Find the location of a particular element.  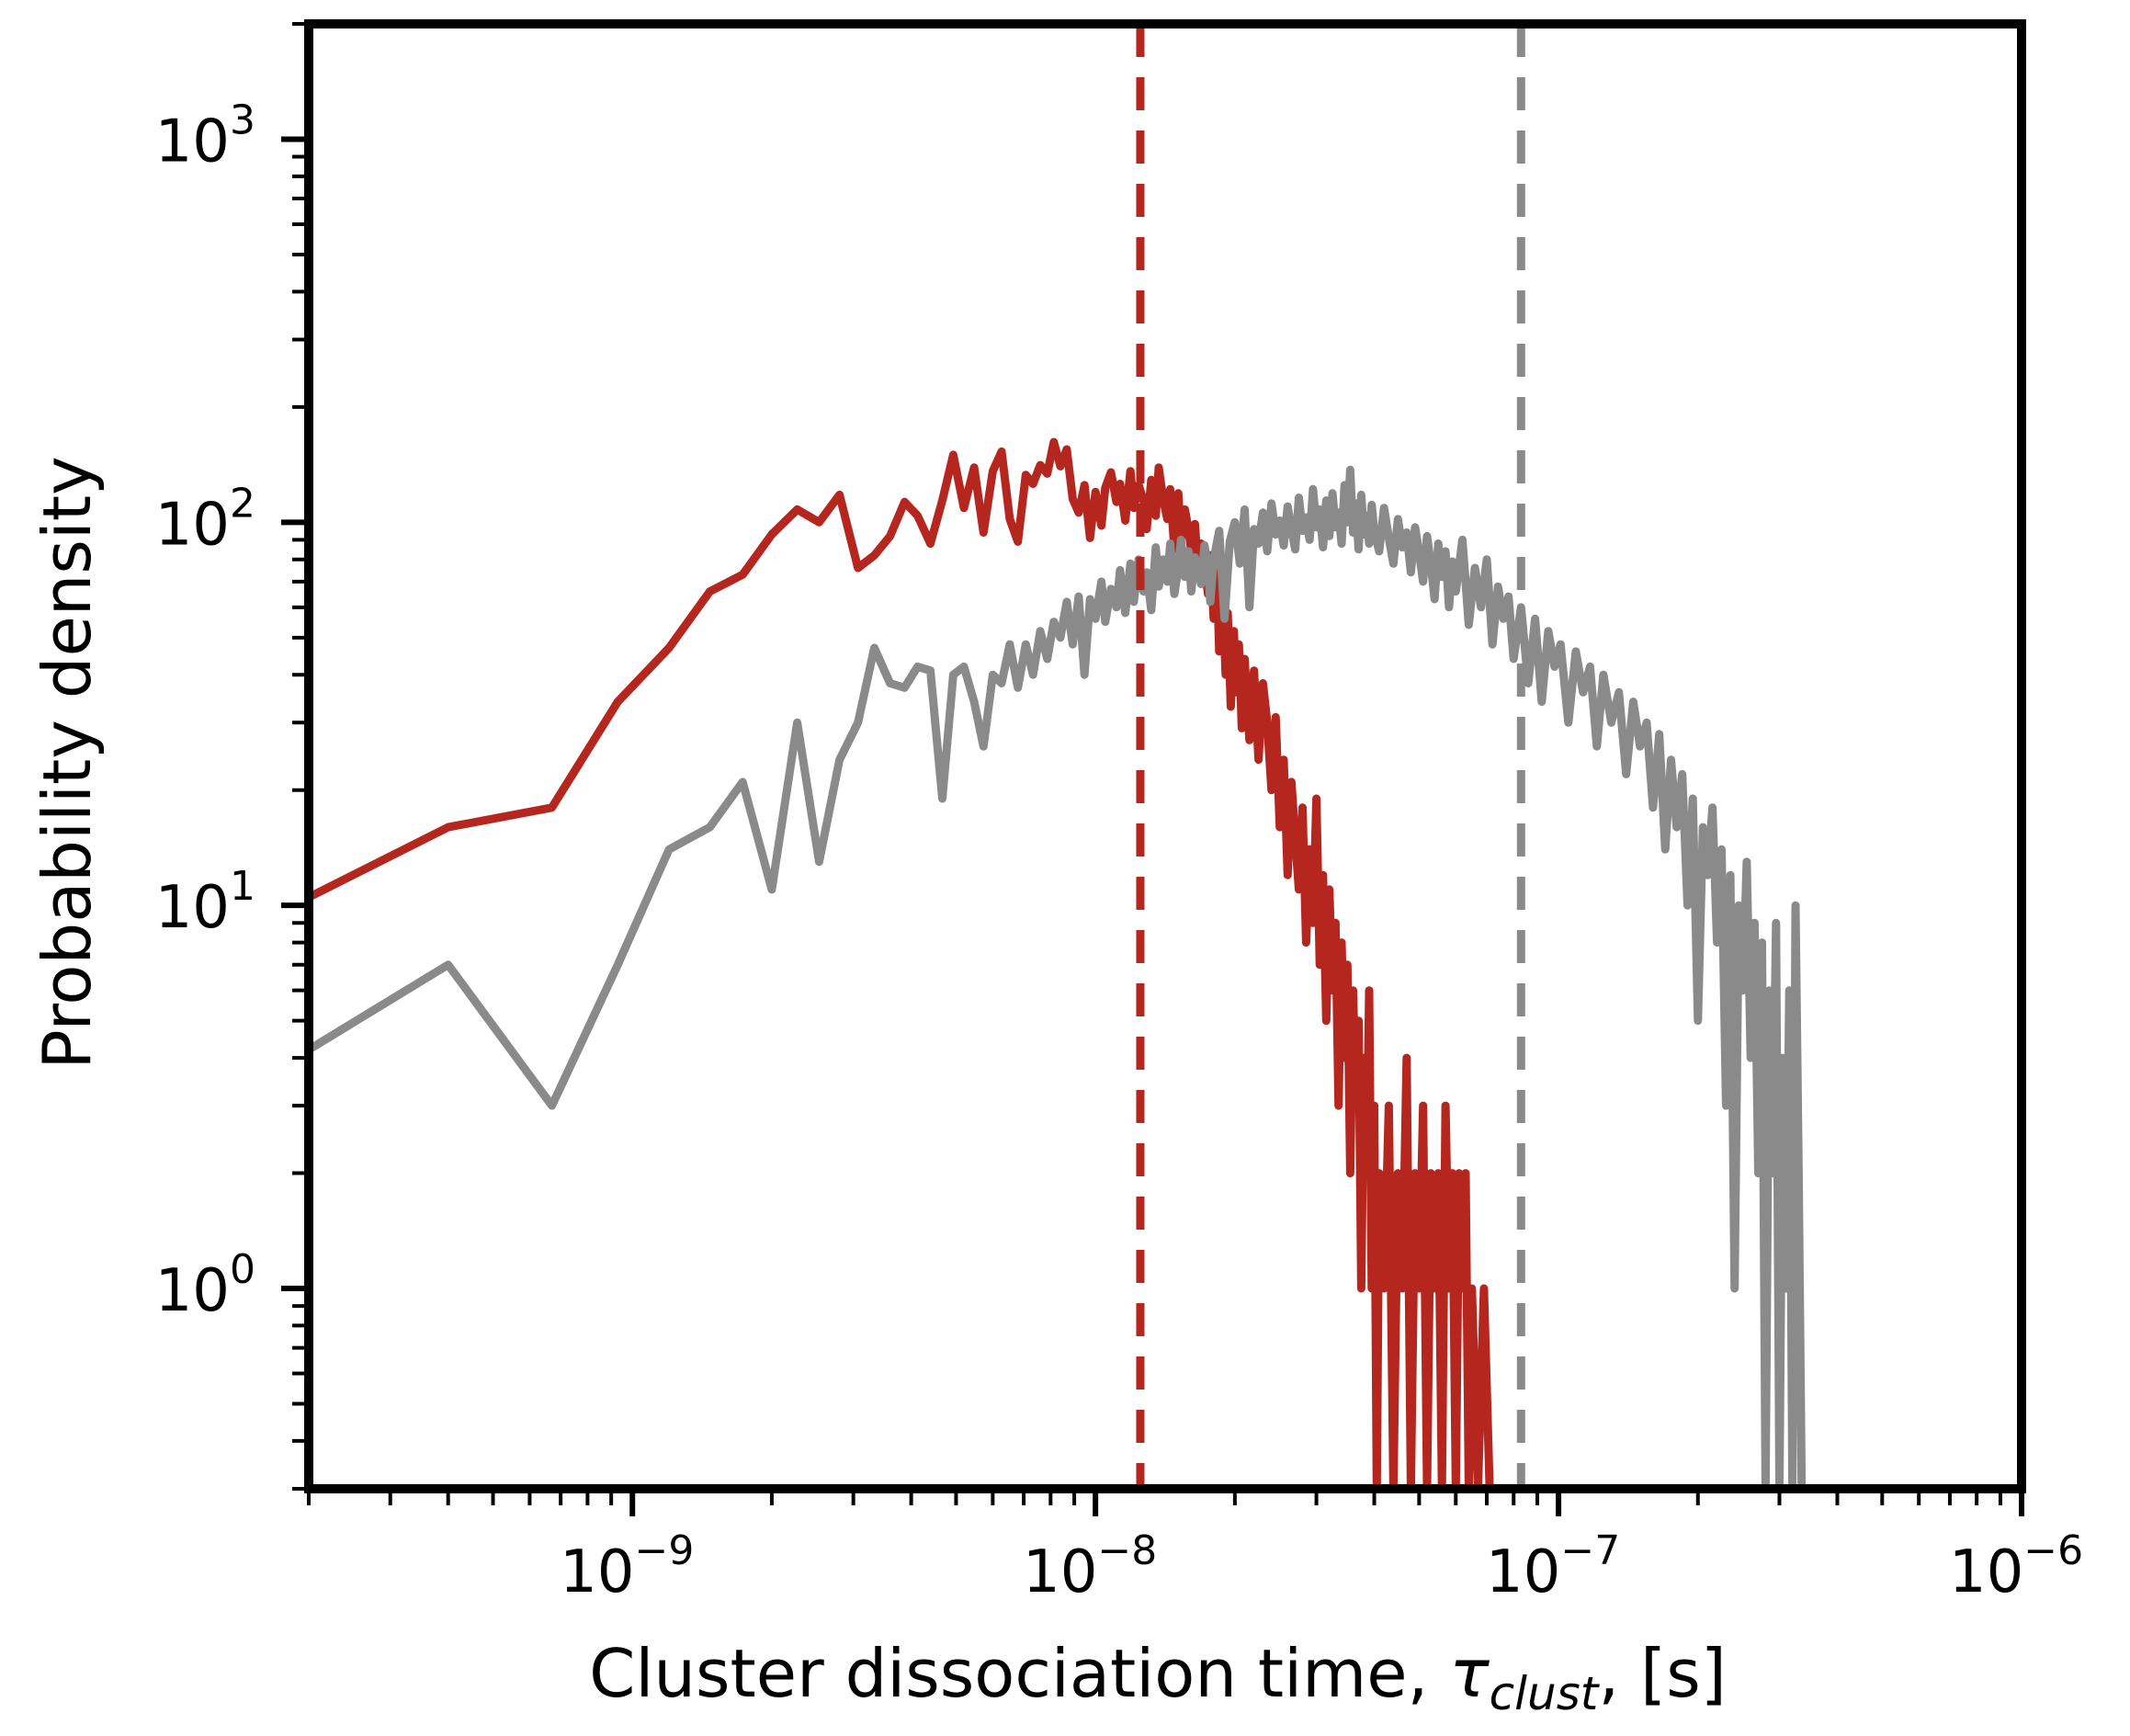

x-axis-label: Cluster dissociation time, τclust, [s] is located at coordinates (1158, 1677).